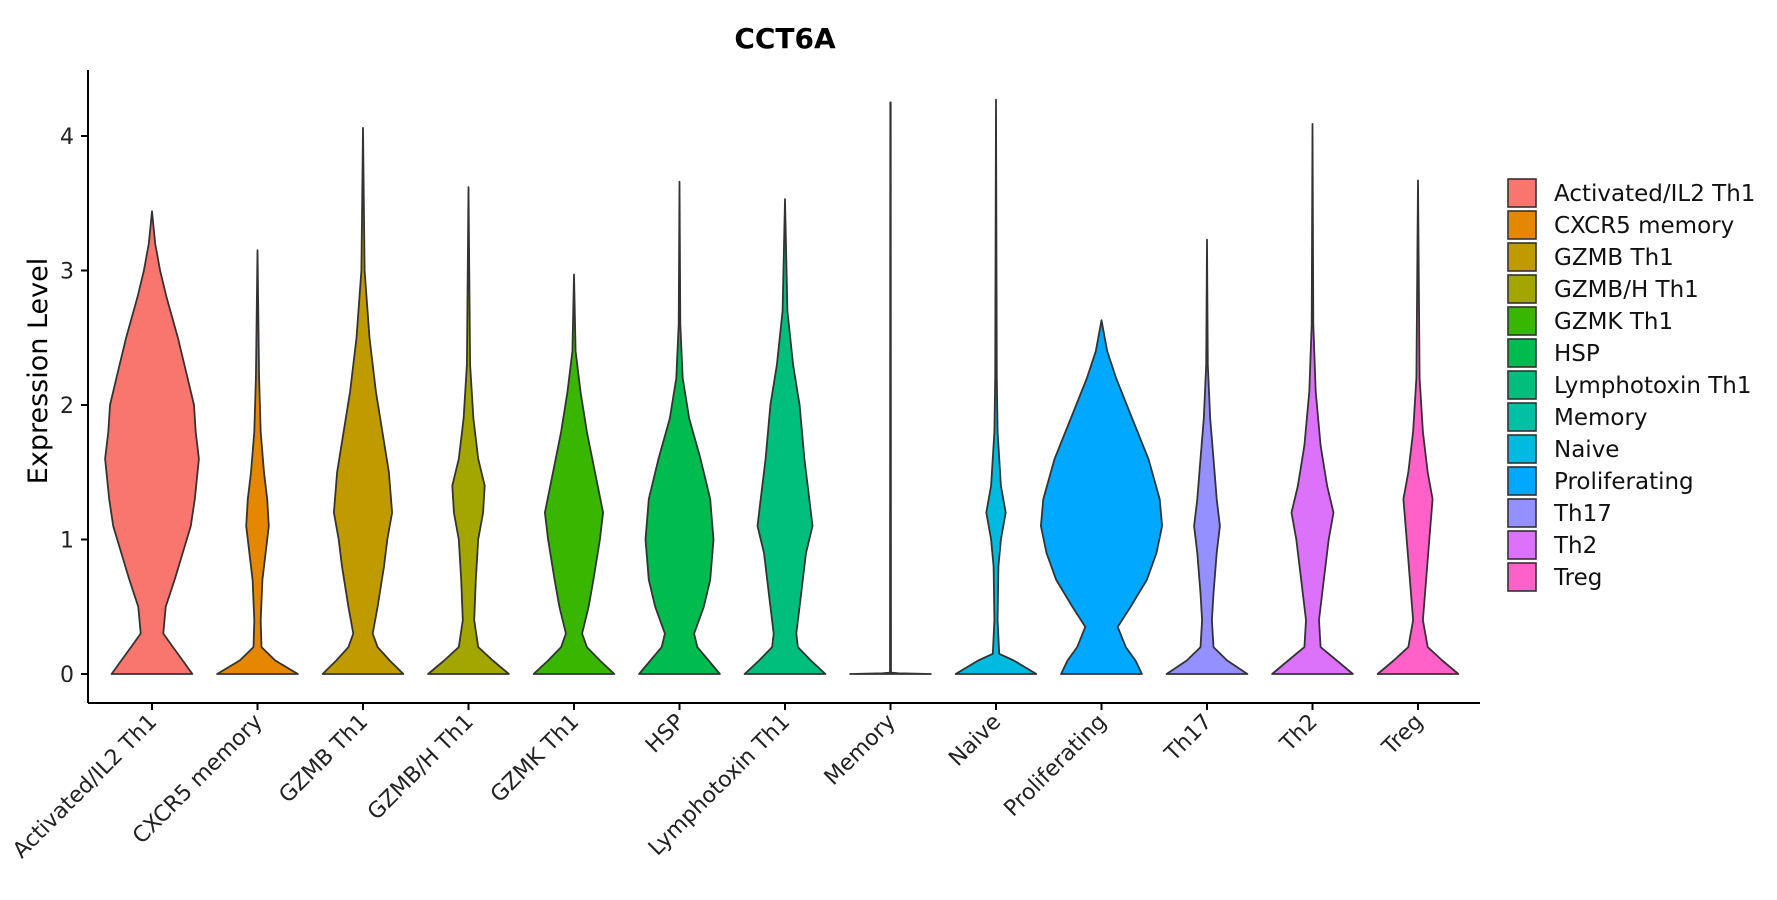 Image resolution: width=1777 pixels, height=900 pixels. I want to click on y-tick-label: 0, so click(67, 675).